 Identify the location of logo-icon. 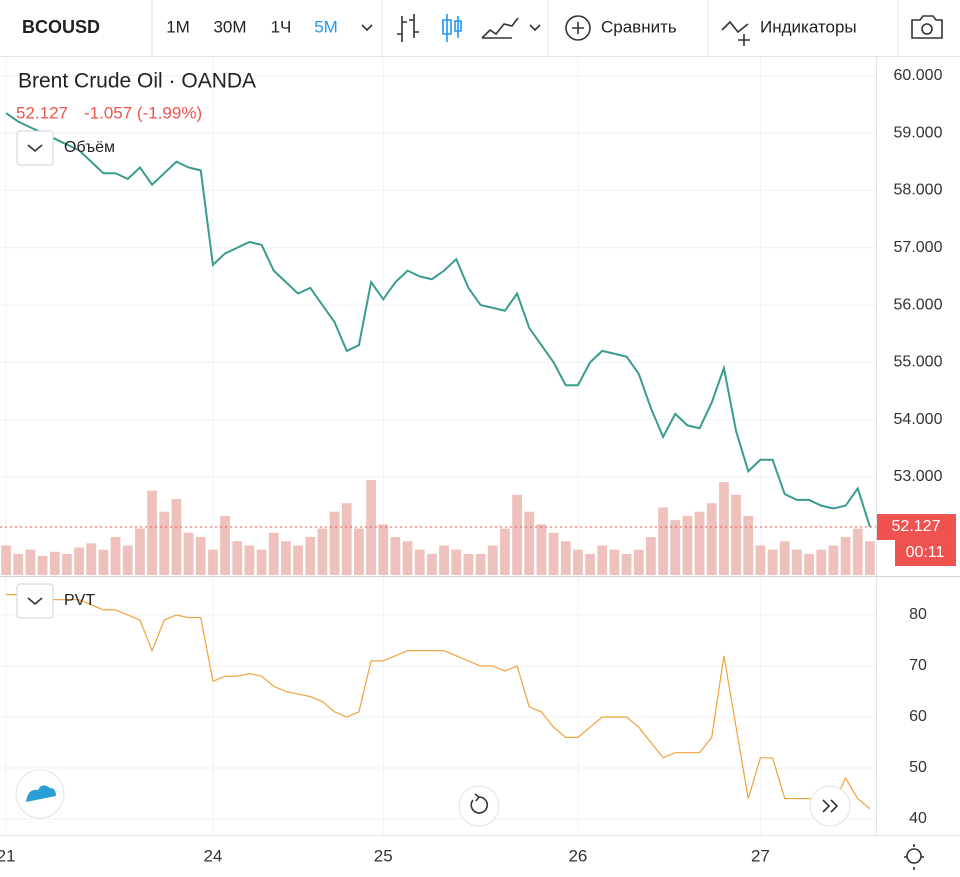
(41, 793).